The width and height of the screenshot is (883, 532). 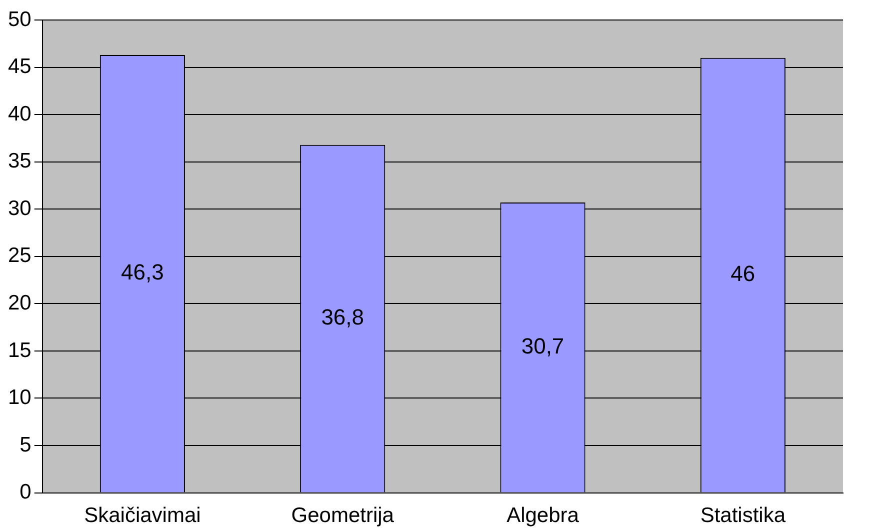 What do you see at coordinates (20, 350) in the screenshot?
I see `y-tick-label: 15` at bounding box center [20, 350].